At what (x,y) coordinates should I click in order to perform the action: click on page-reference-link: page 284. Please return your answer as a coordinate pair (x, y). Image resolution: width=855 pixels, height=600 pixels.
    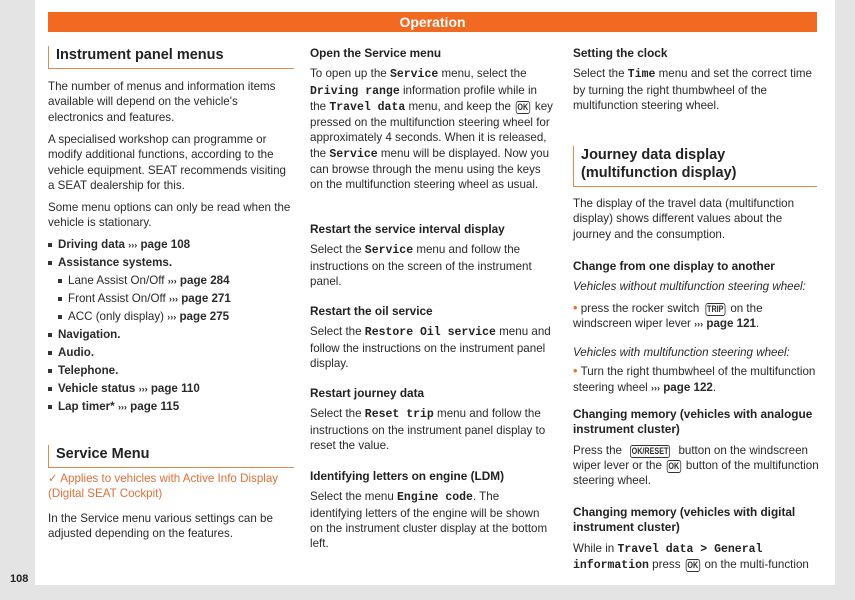
    Looking at the image, I should click on (204, 280).